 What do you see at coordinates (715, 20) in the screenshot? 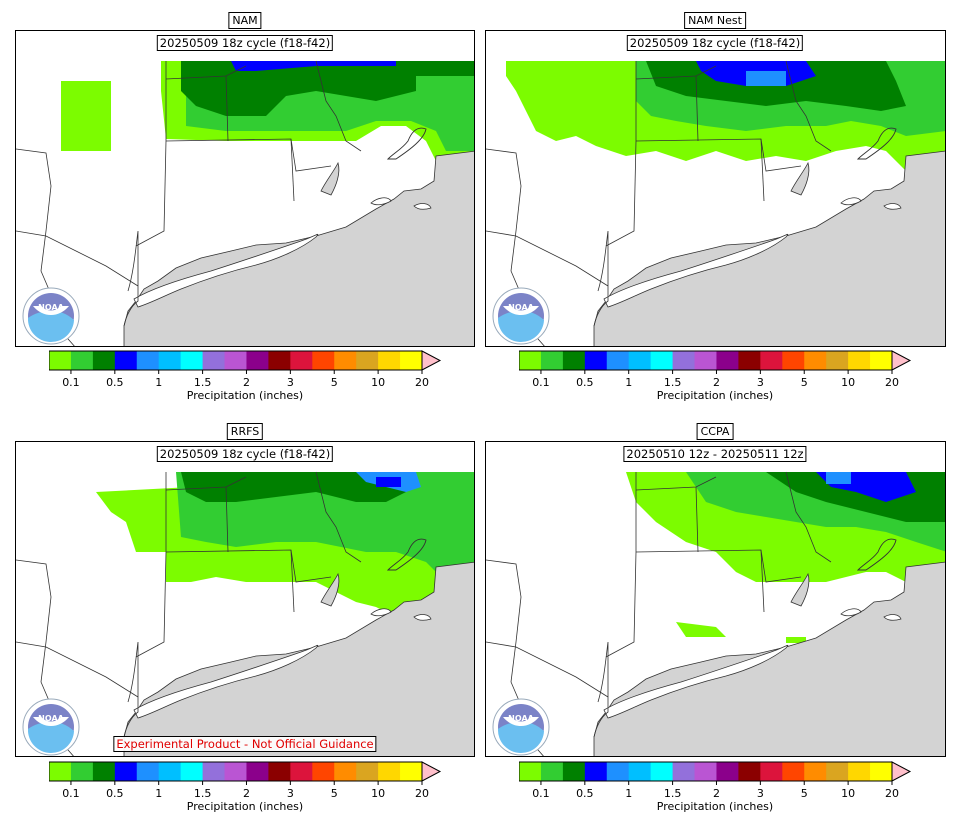
I see `panel-title: NAM Nest` at bounding box center [715, 20].